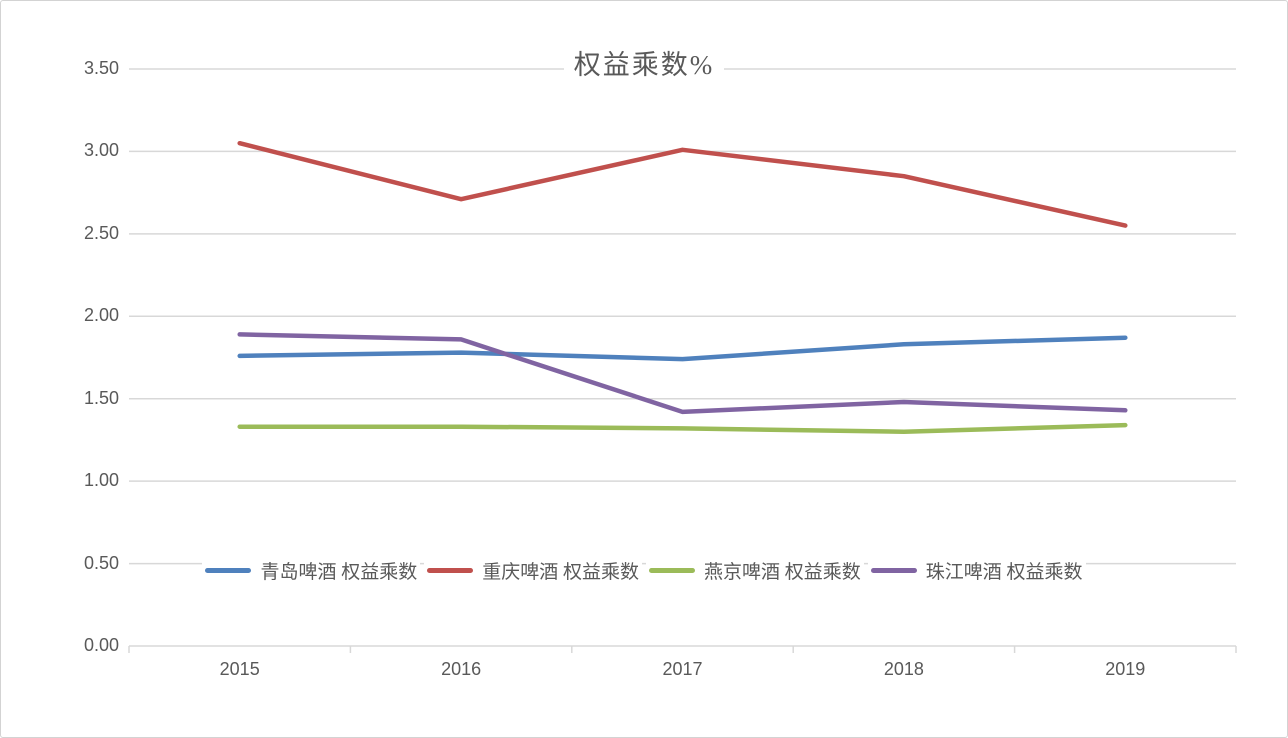 The image size is (1288, 738). What do you see at coordinates (101, 150) in the screenshot?
I see `y-tick-label: 3.00` at bounding box center [101, 150].